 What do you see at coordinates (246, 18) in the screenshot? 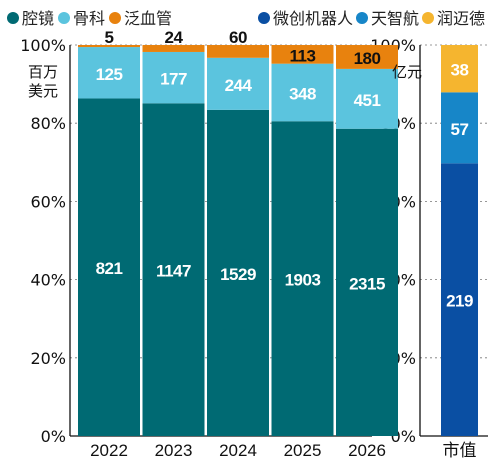
I see `legend: 腔镜 骨科 泛血管 微创机器人 天智航 润迈德` at bounding box center [246, 18].